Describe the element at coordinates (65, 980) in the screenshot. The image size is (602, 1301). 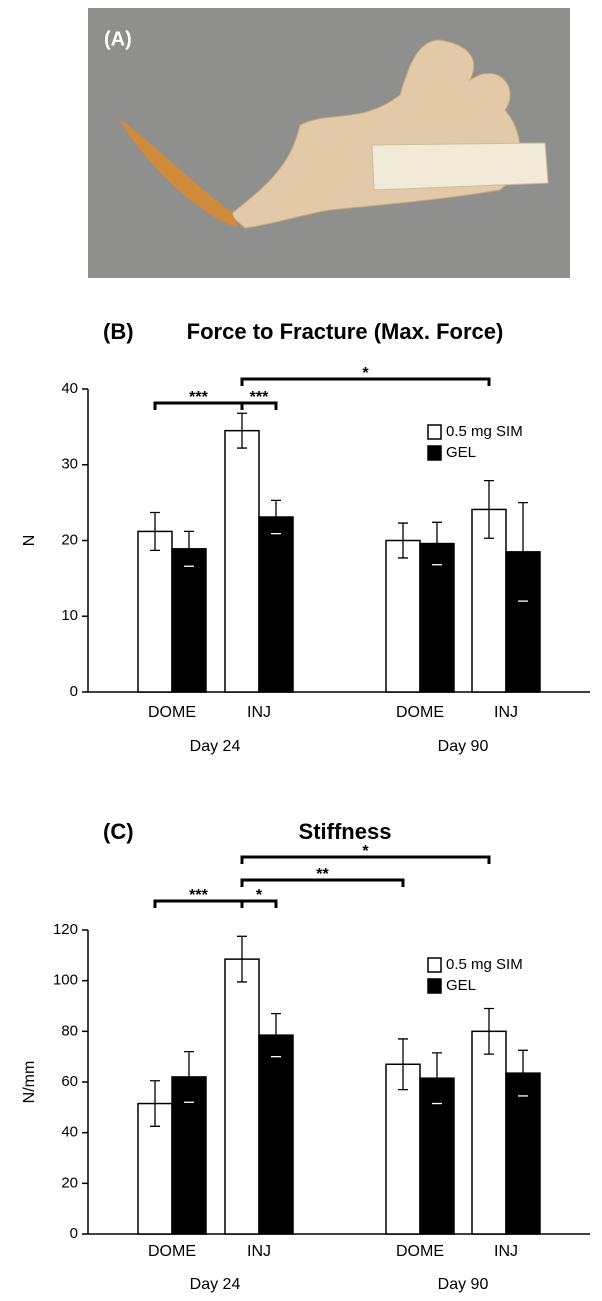
I see `y-tick-label: 100` at that location.